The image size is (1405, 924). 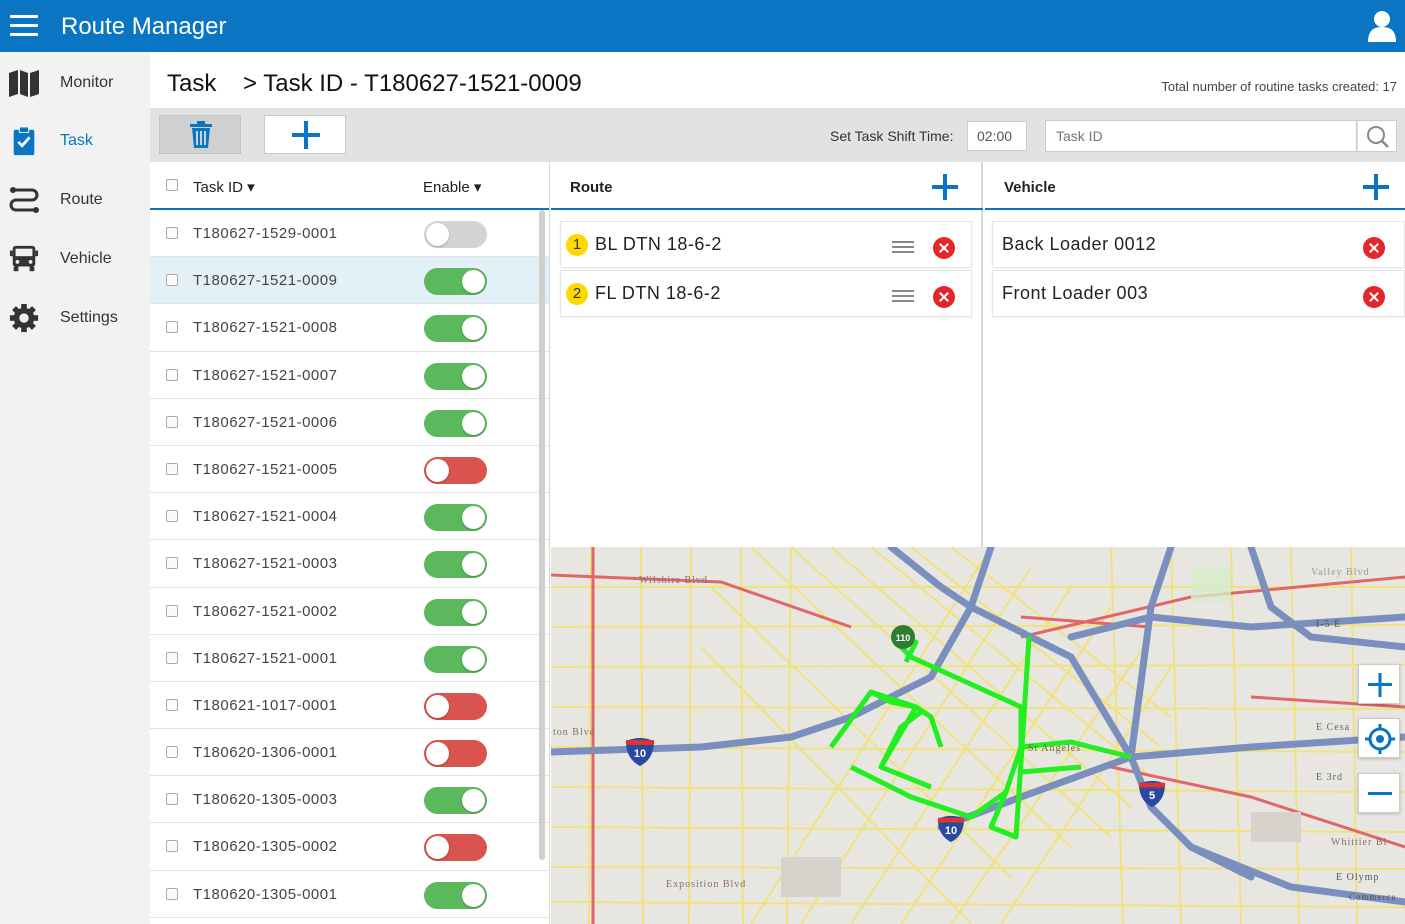 What do you see at coordinates (87, 82) in the screenshot?
I see `sidebar-item-label: Monitor` at bounding box center [87, 82].